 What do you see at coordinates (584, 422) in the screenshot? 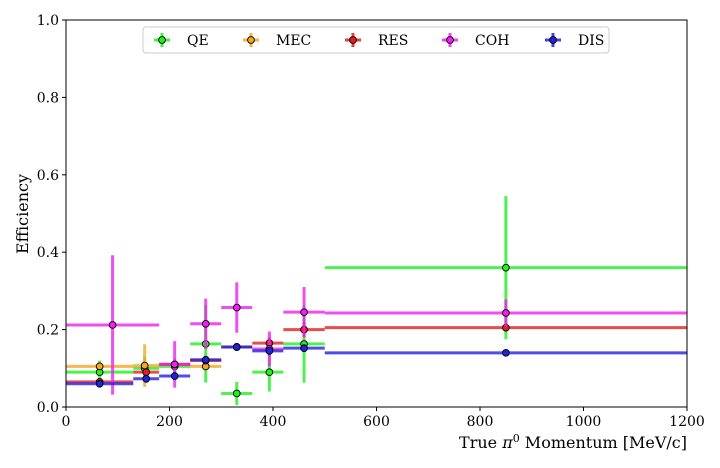
I see `x-tick-label: 1000` at bounding box center [584, 422].